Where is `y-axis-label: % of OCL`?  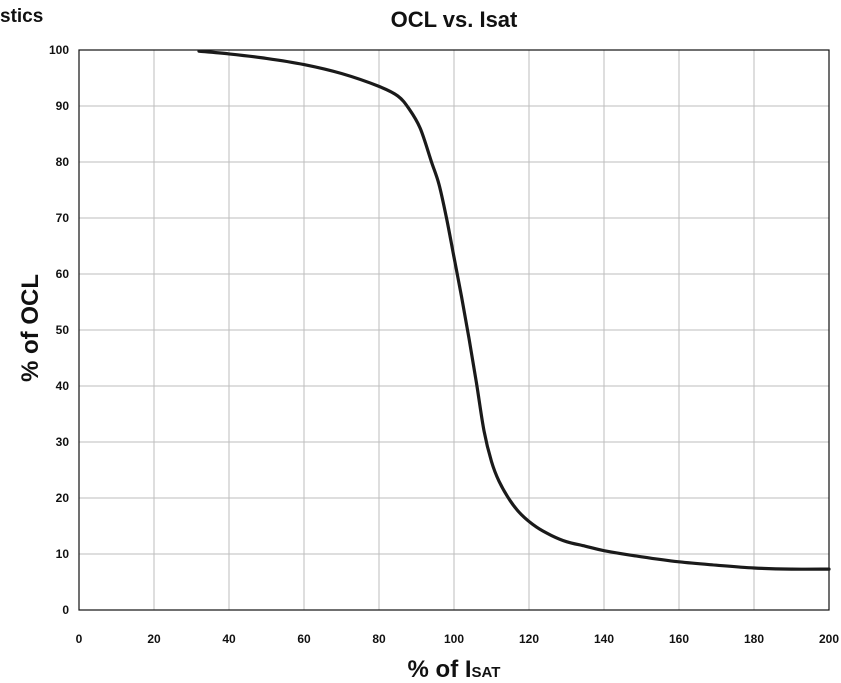
y-axis-label: % of OCL is located at coordinates (30, 328).